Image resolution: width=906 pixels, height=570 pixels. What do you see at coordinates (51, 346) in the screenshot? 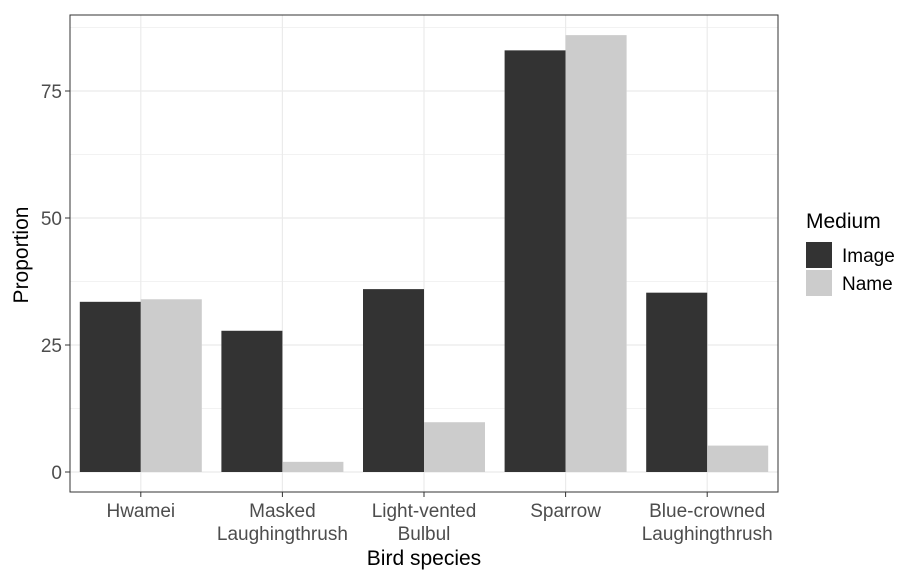
I see `y-tick-label: 25` at bounding box center [51, 346].